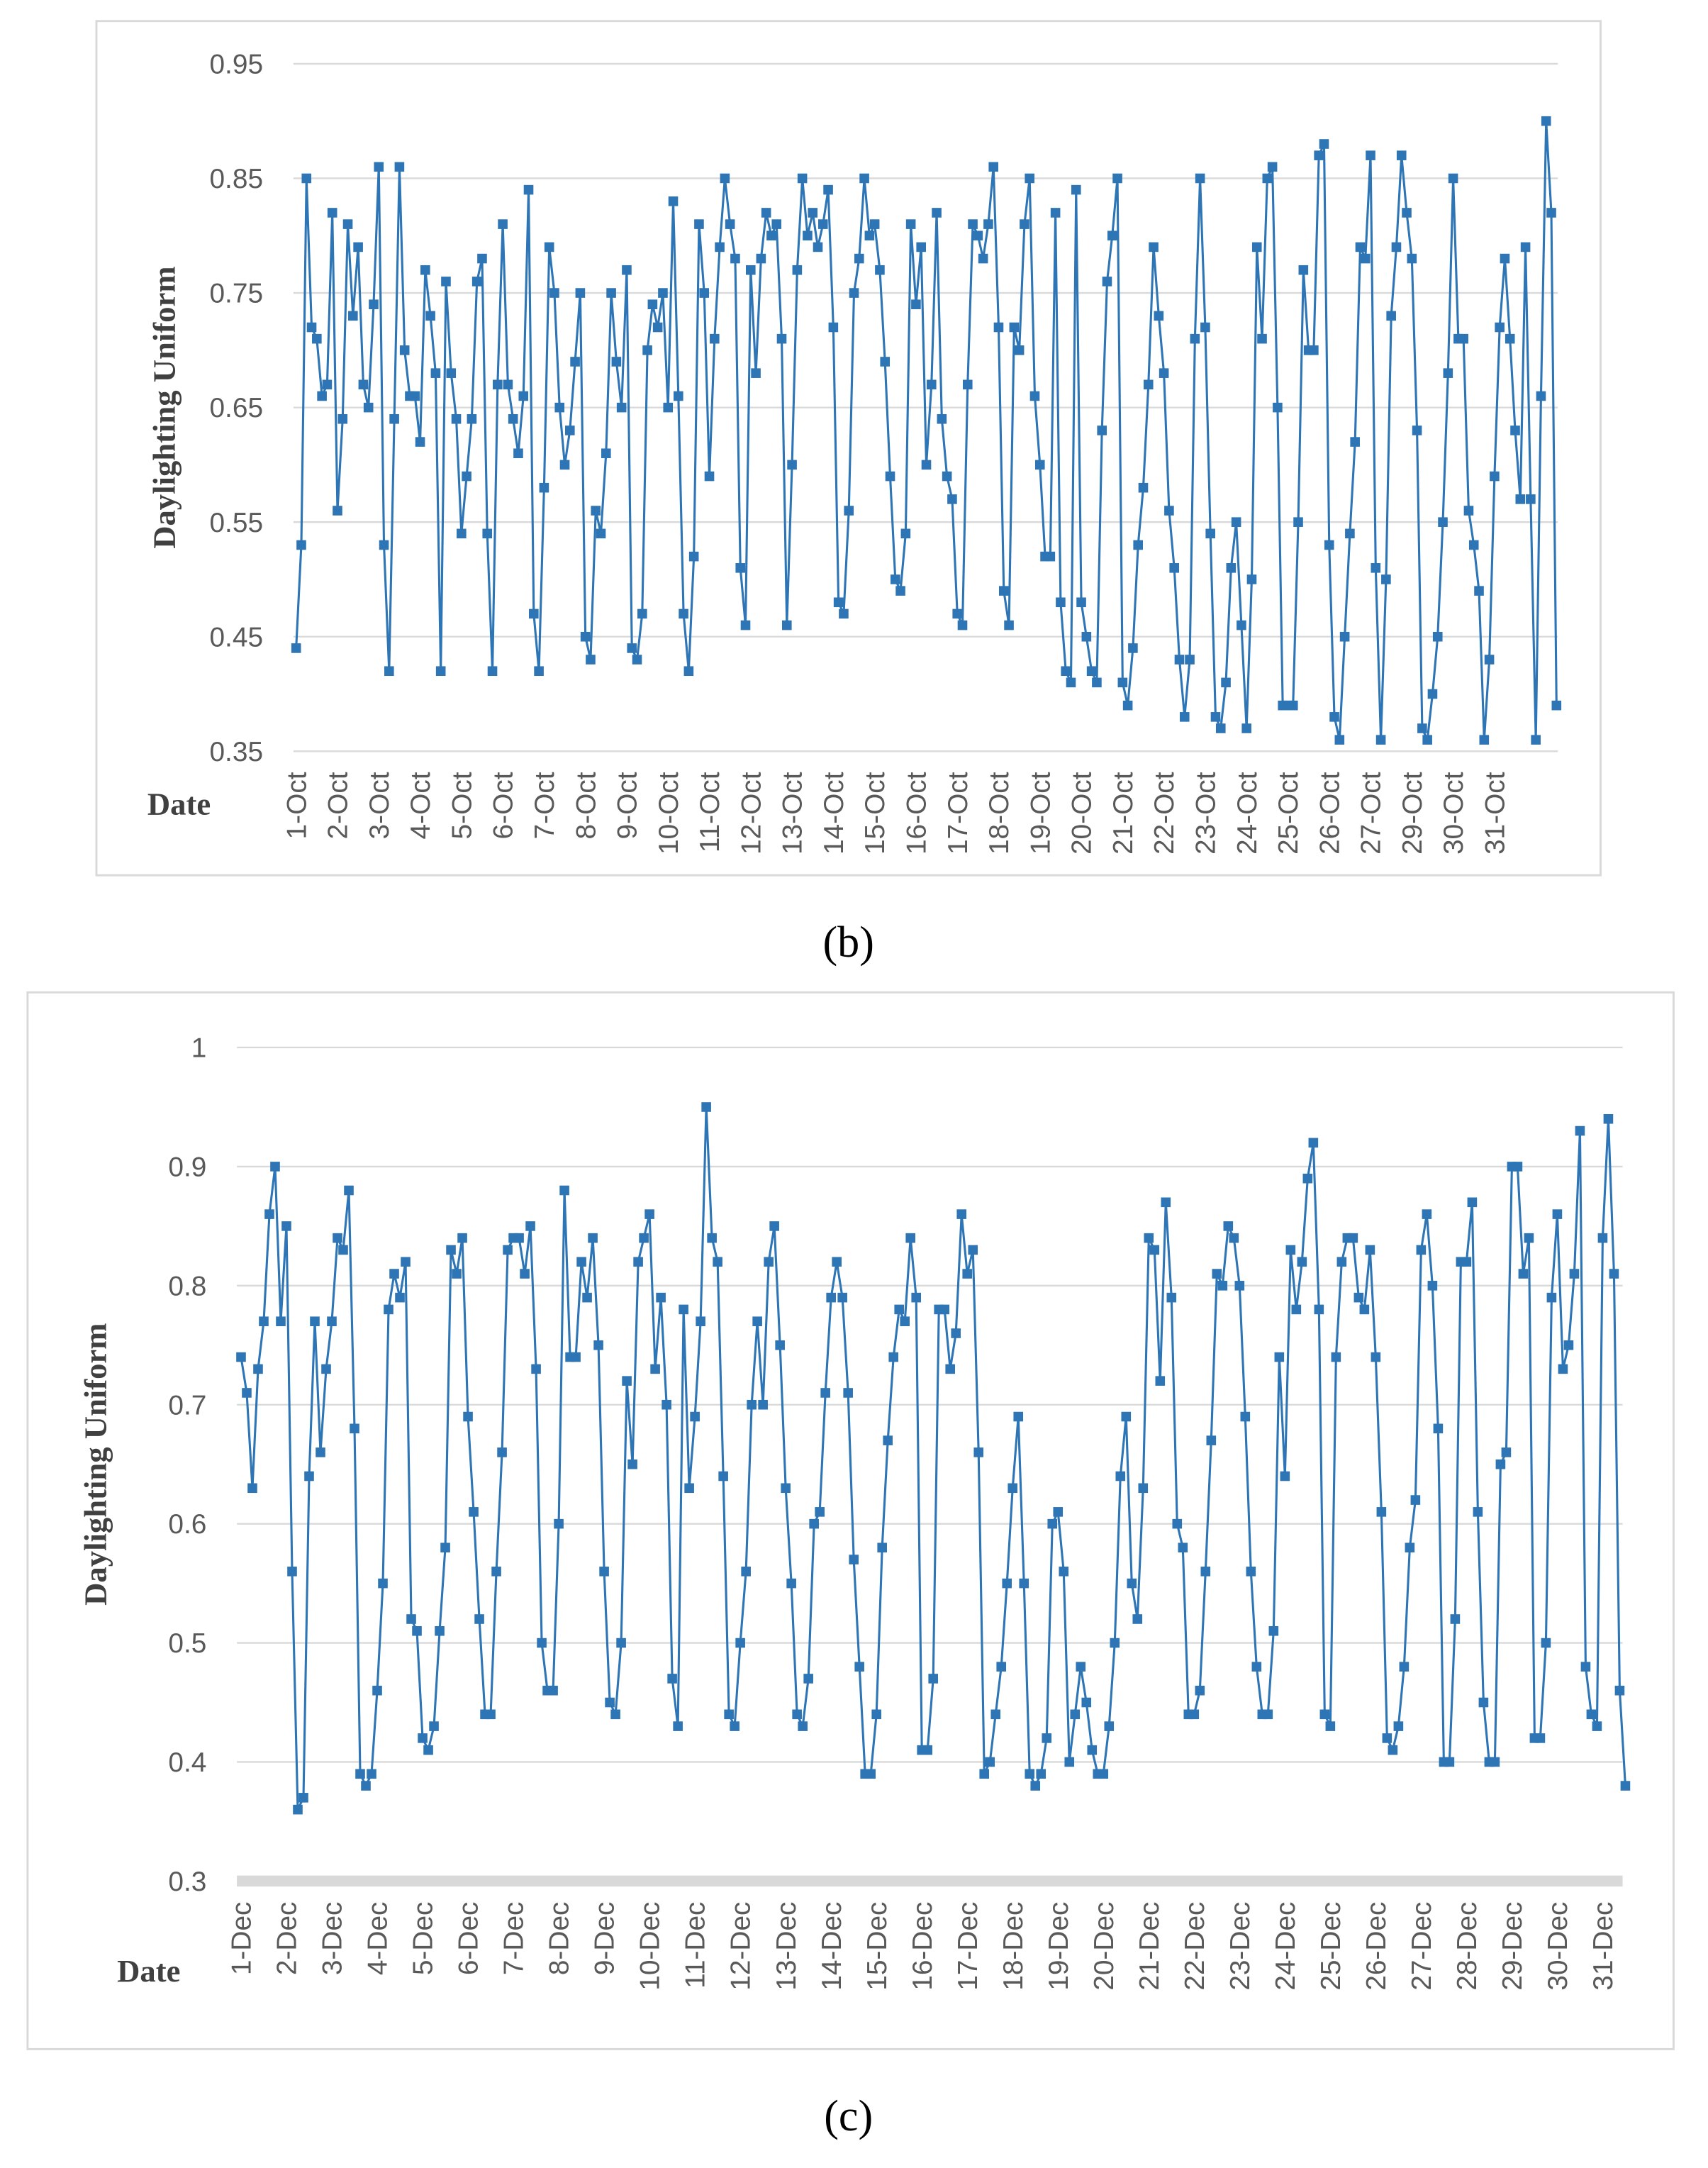 The image size is (1708, 2168). What do you see at coordinates (1150, 1946) in the screenshot?
I see `x-tick-label: 21-Dec` at bounding box center [1150, 1946].